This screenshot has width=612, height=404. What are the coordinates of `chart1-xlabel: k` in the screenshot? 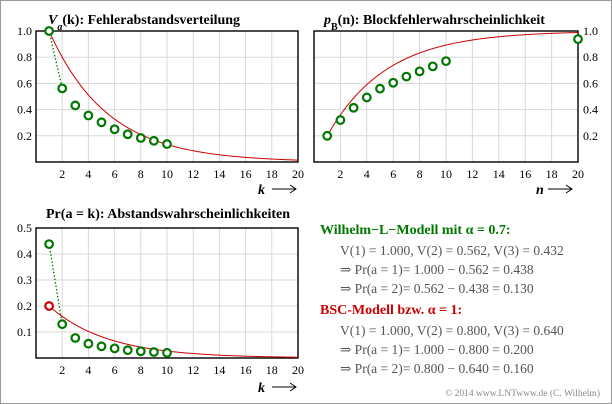 It's located at (261, 190).